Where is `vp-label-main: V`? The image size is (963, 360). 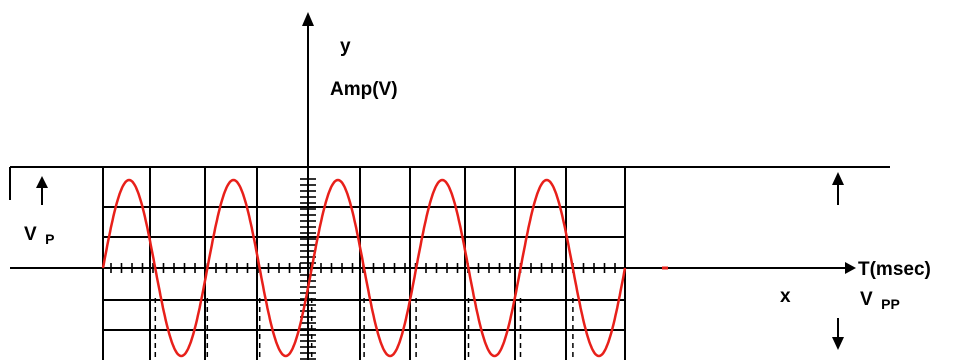
vp-label-main: V is located at coordinates (30, 234).